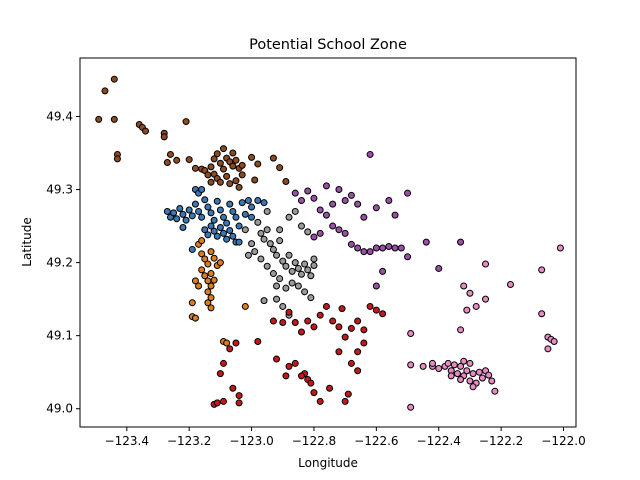  What do you see at coordinates (189, 441) in the screenshot?
I see `x-tick-label: −123.2` at bounding box center [189, 441].